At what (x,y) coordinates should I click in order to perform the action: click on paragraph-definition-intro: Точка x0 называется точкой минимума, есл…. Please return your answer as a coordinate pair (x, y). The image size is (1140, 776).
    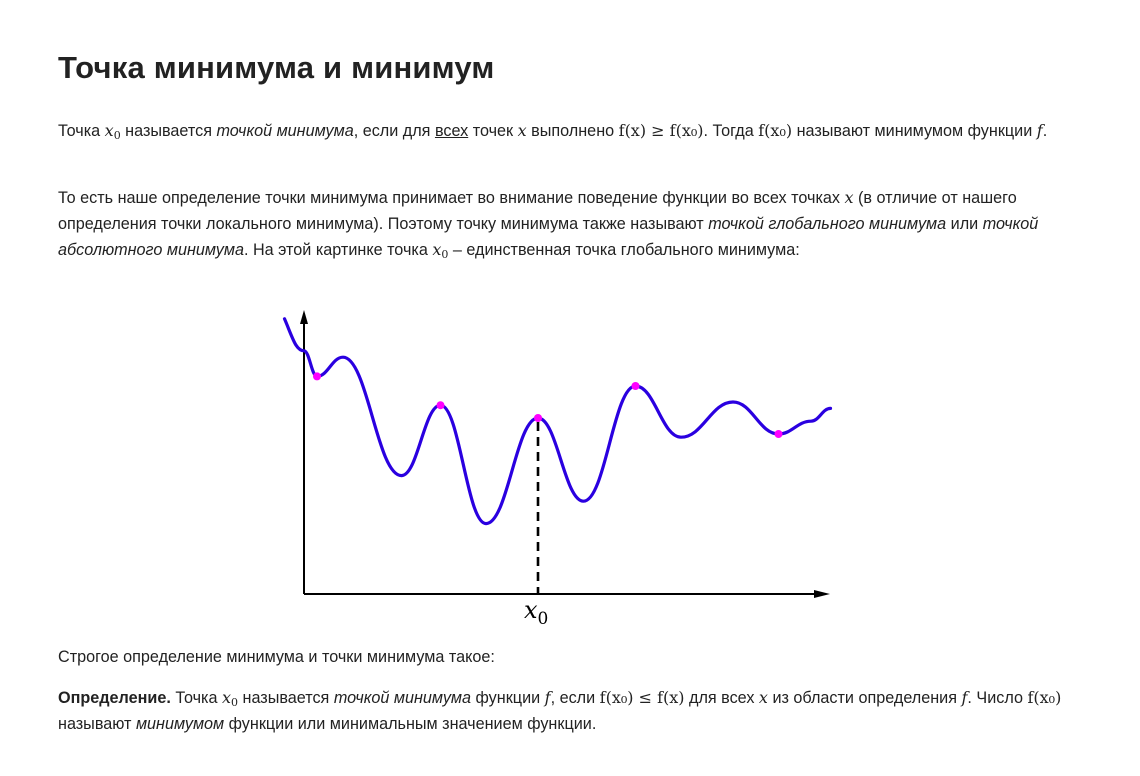
    Looking at the image, I should click on (553, 131).